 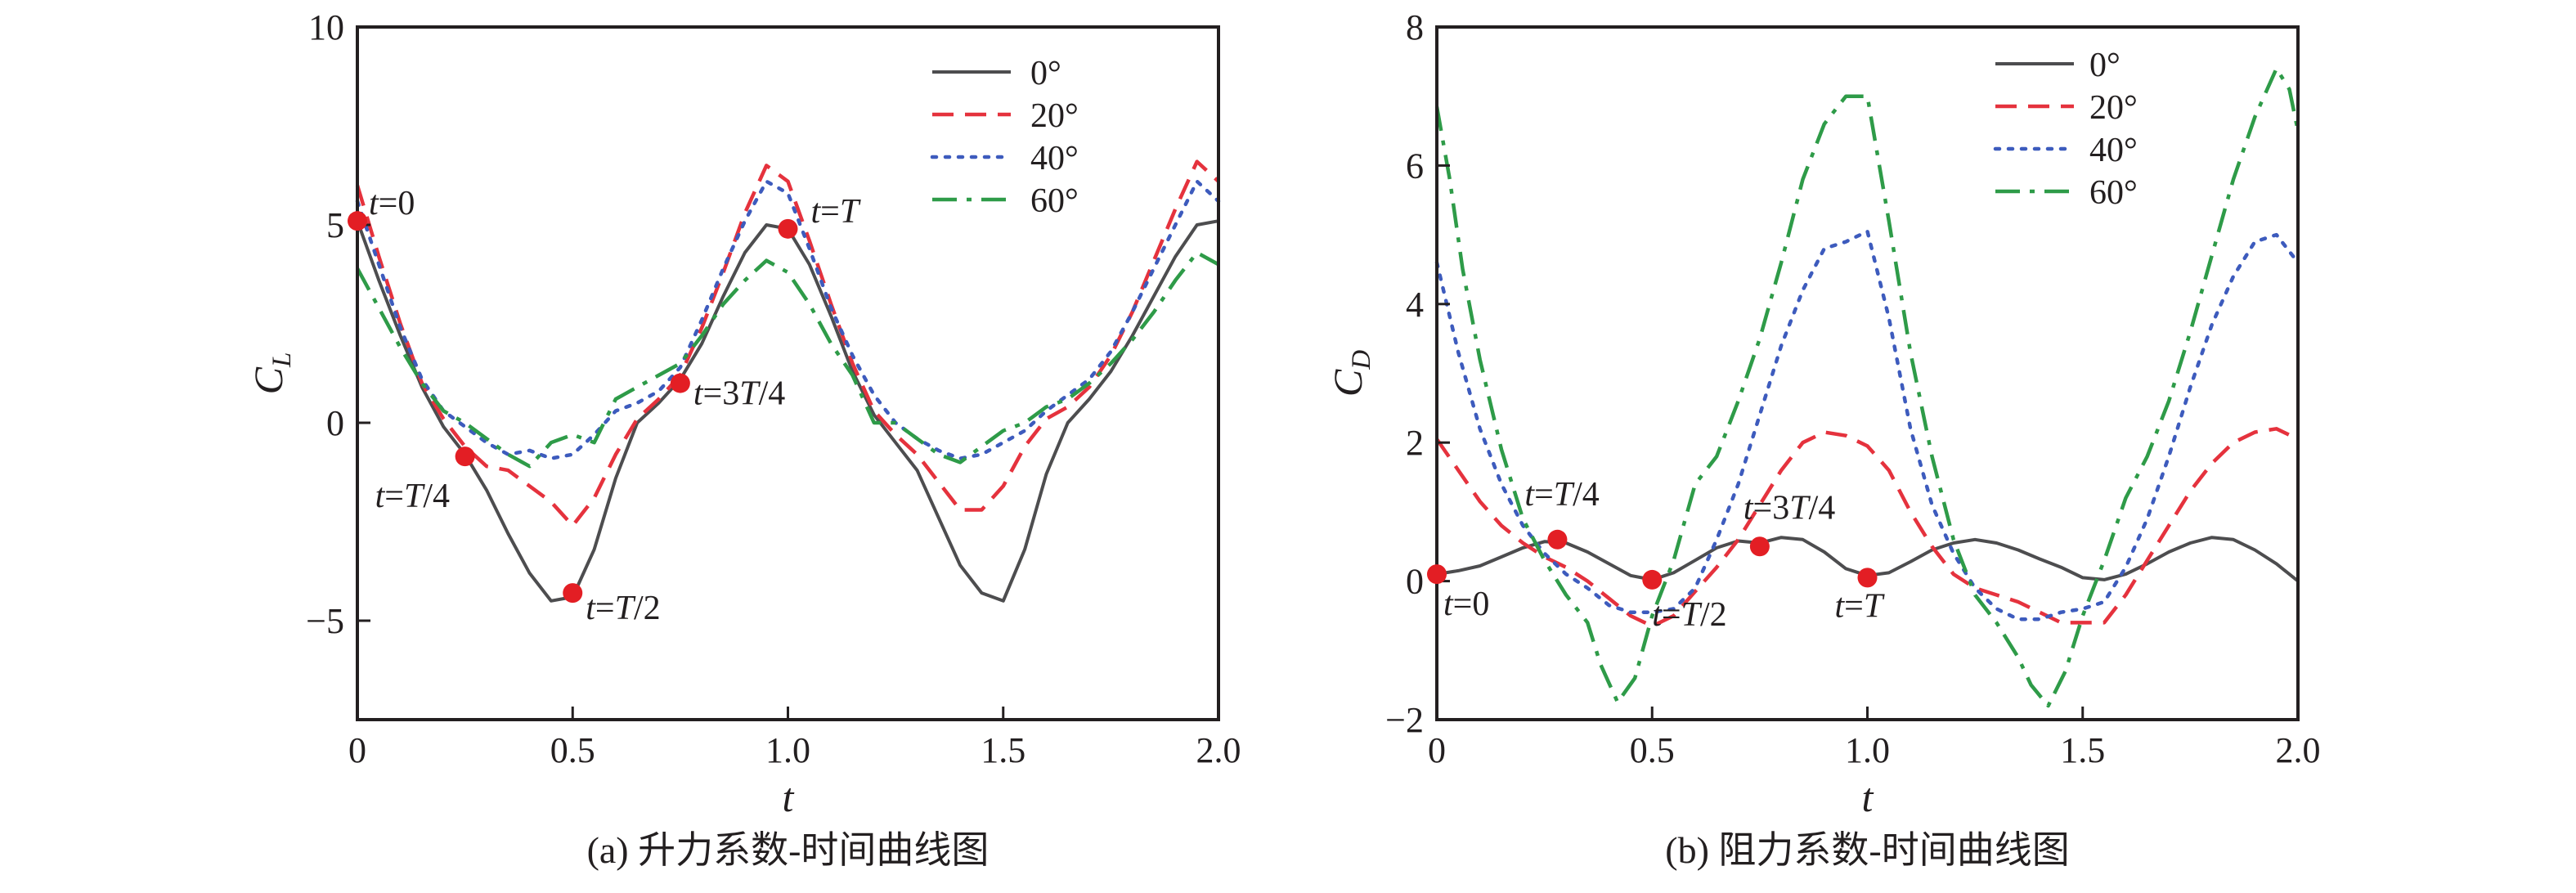 I want to click on y-tick-label: 6, so click(x=1415, y=166).